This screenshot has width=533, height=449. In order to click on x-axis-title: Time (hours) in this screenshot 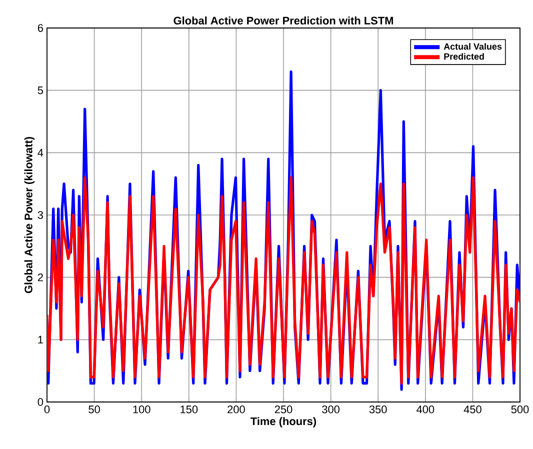, I will do `click(283, 422)`.